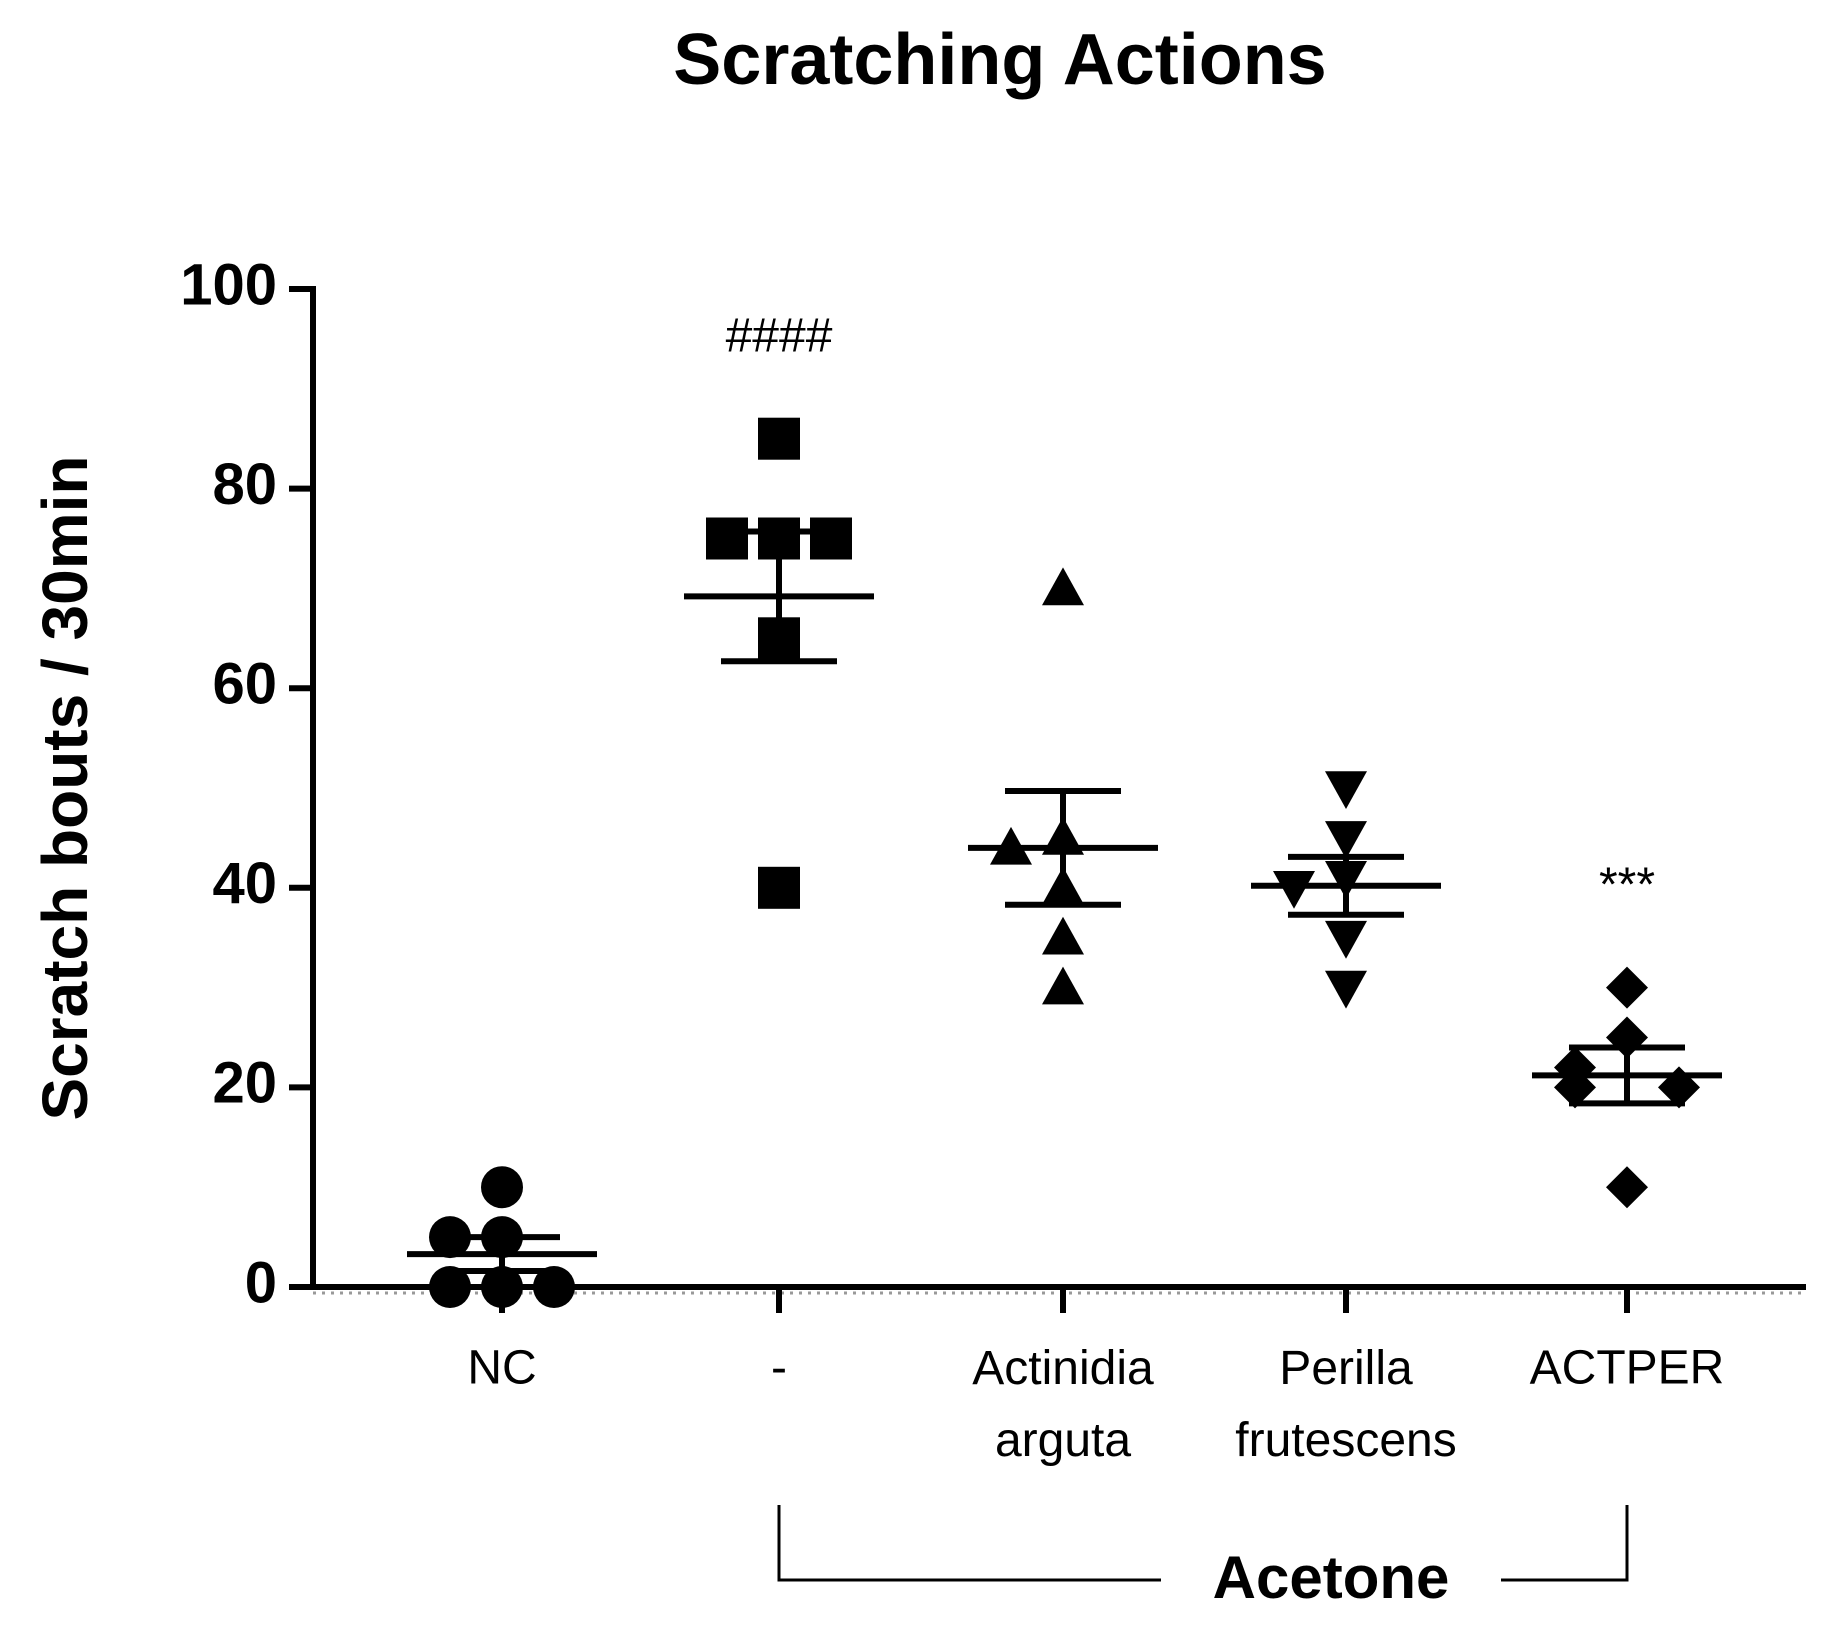  Describe the element at coordinates (244, 883) in the screenshot. I see `y-tick-label: 40` at that location.